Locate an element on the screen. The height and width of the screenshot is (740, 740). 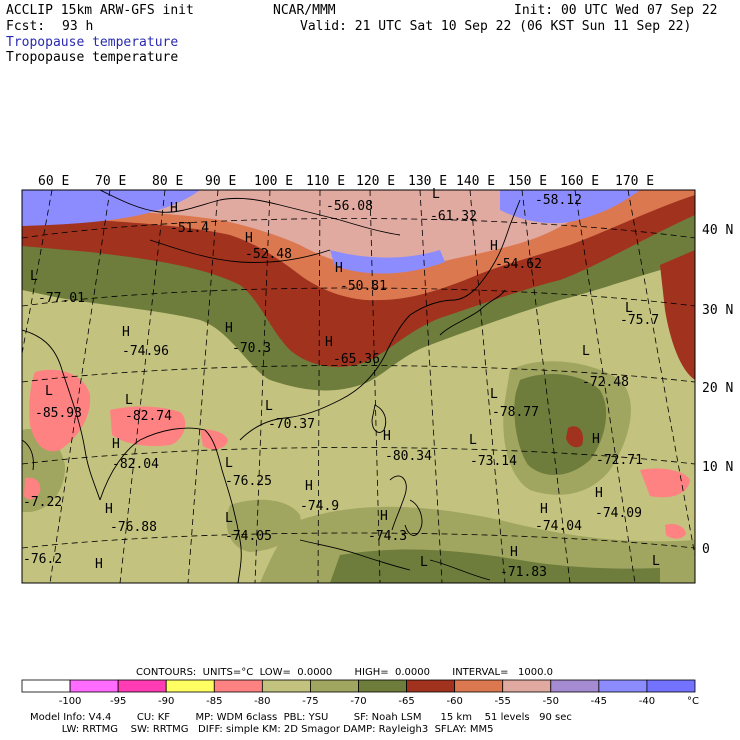
longitude-label: 150 E is located at coordinates (527, 181).